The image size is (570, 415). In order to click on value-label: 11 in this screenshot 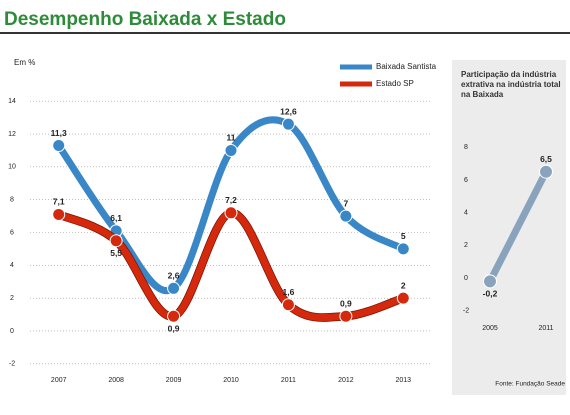, I will do `click(231, 138)`.